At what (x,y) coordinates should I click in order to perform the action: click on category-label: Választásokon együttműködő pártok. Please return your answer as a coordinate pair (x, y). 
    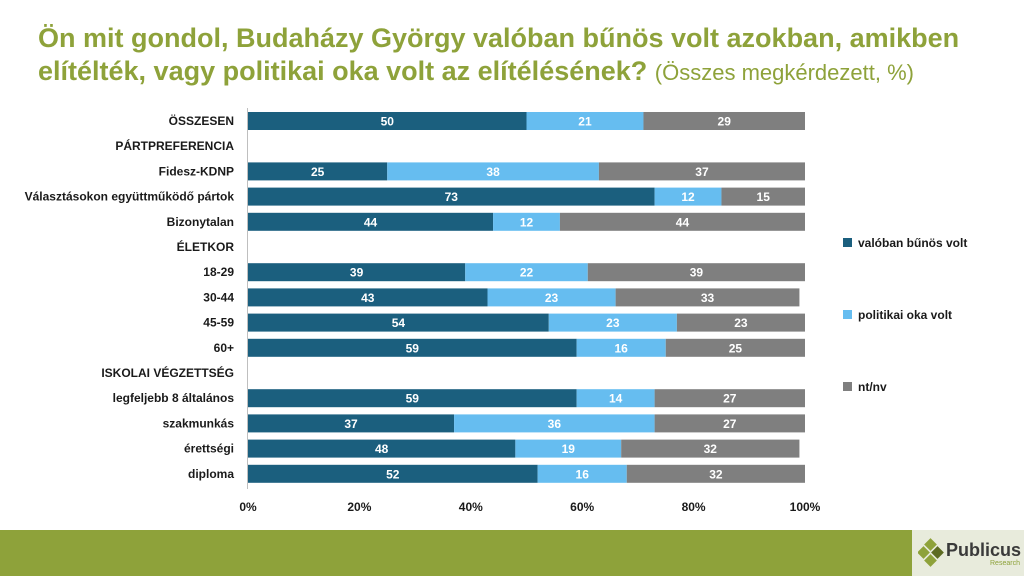
    Looking at the image, I should click on (130, 197).